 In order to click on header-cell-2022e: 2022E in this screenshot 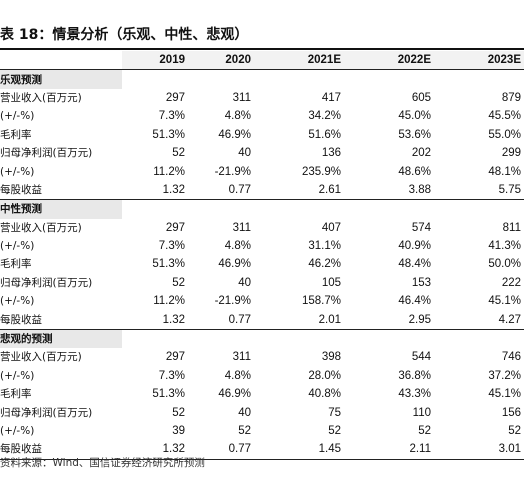, I will do `click(389, 61)`.